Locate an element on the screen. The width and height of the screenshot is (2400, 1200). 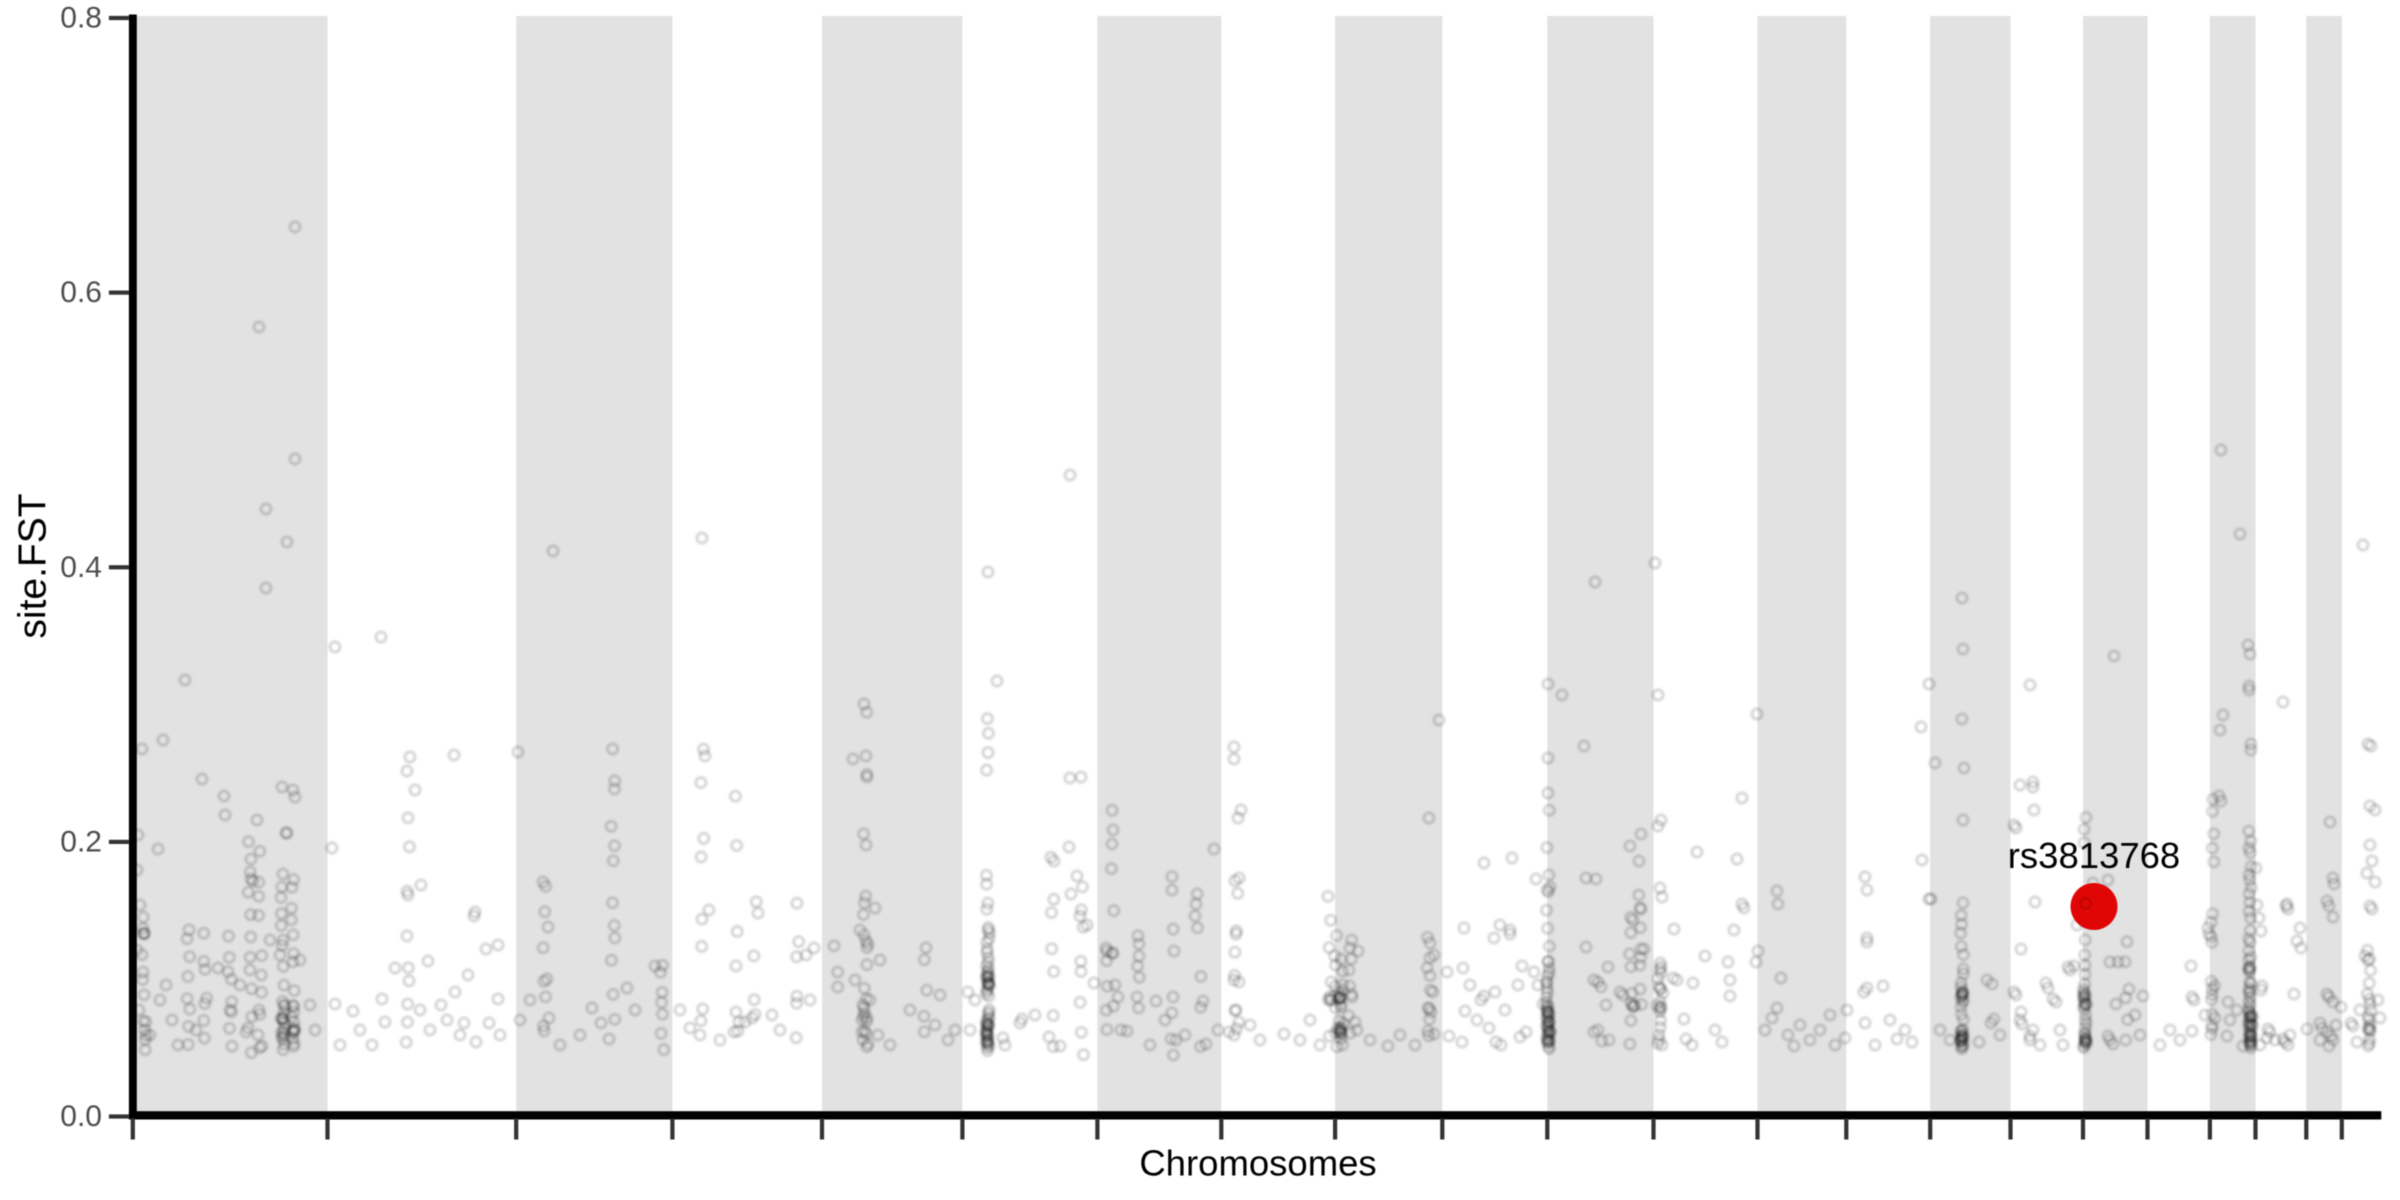
svg-text: 0.6 is located at coordinates (81, 292).